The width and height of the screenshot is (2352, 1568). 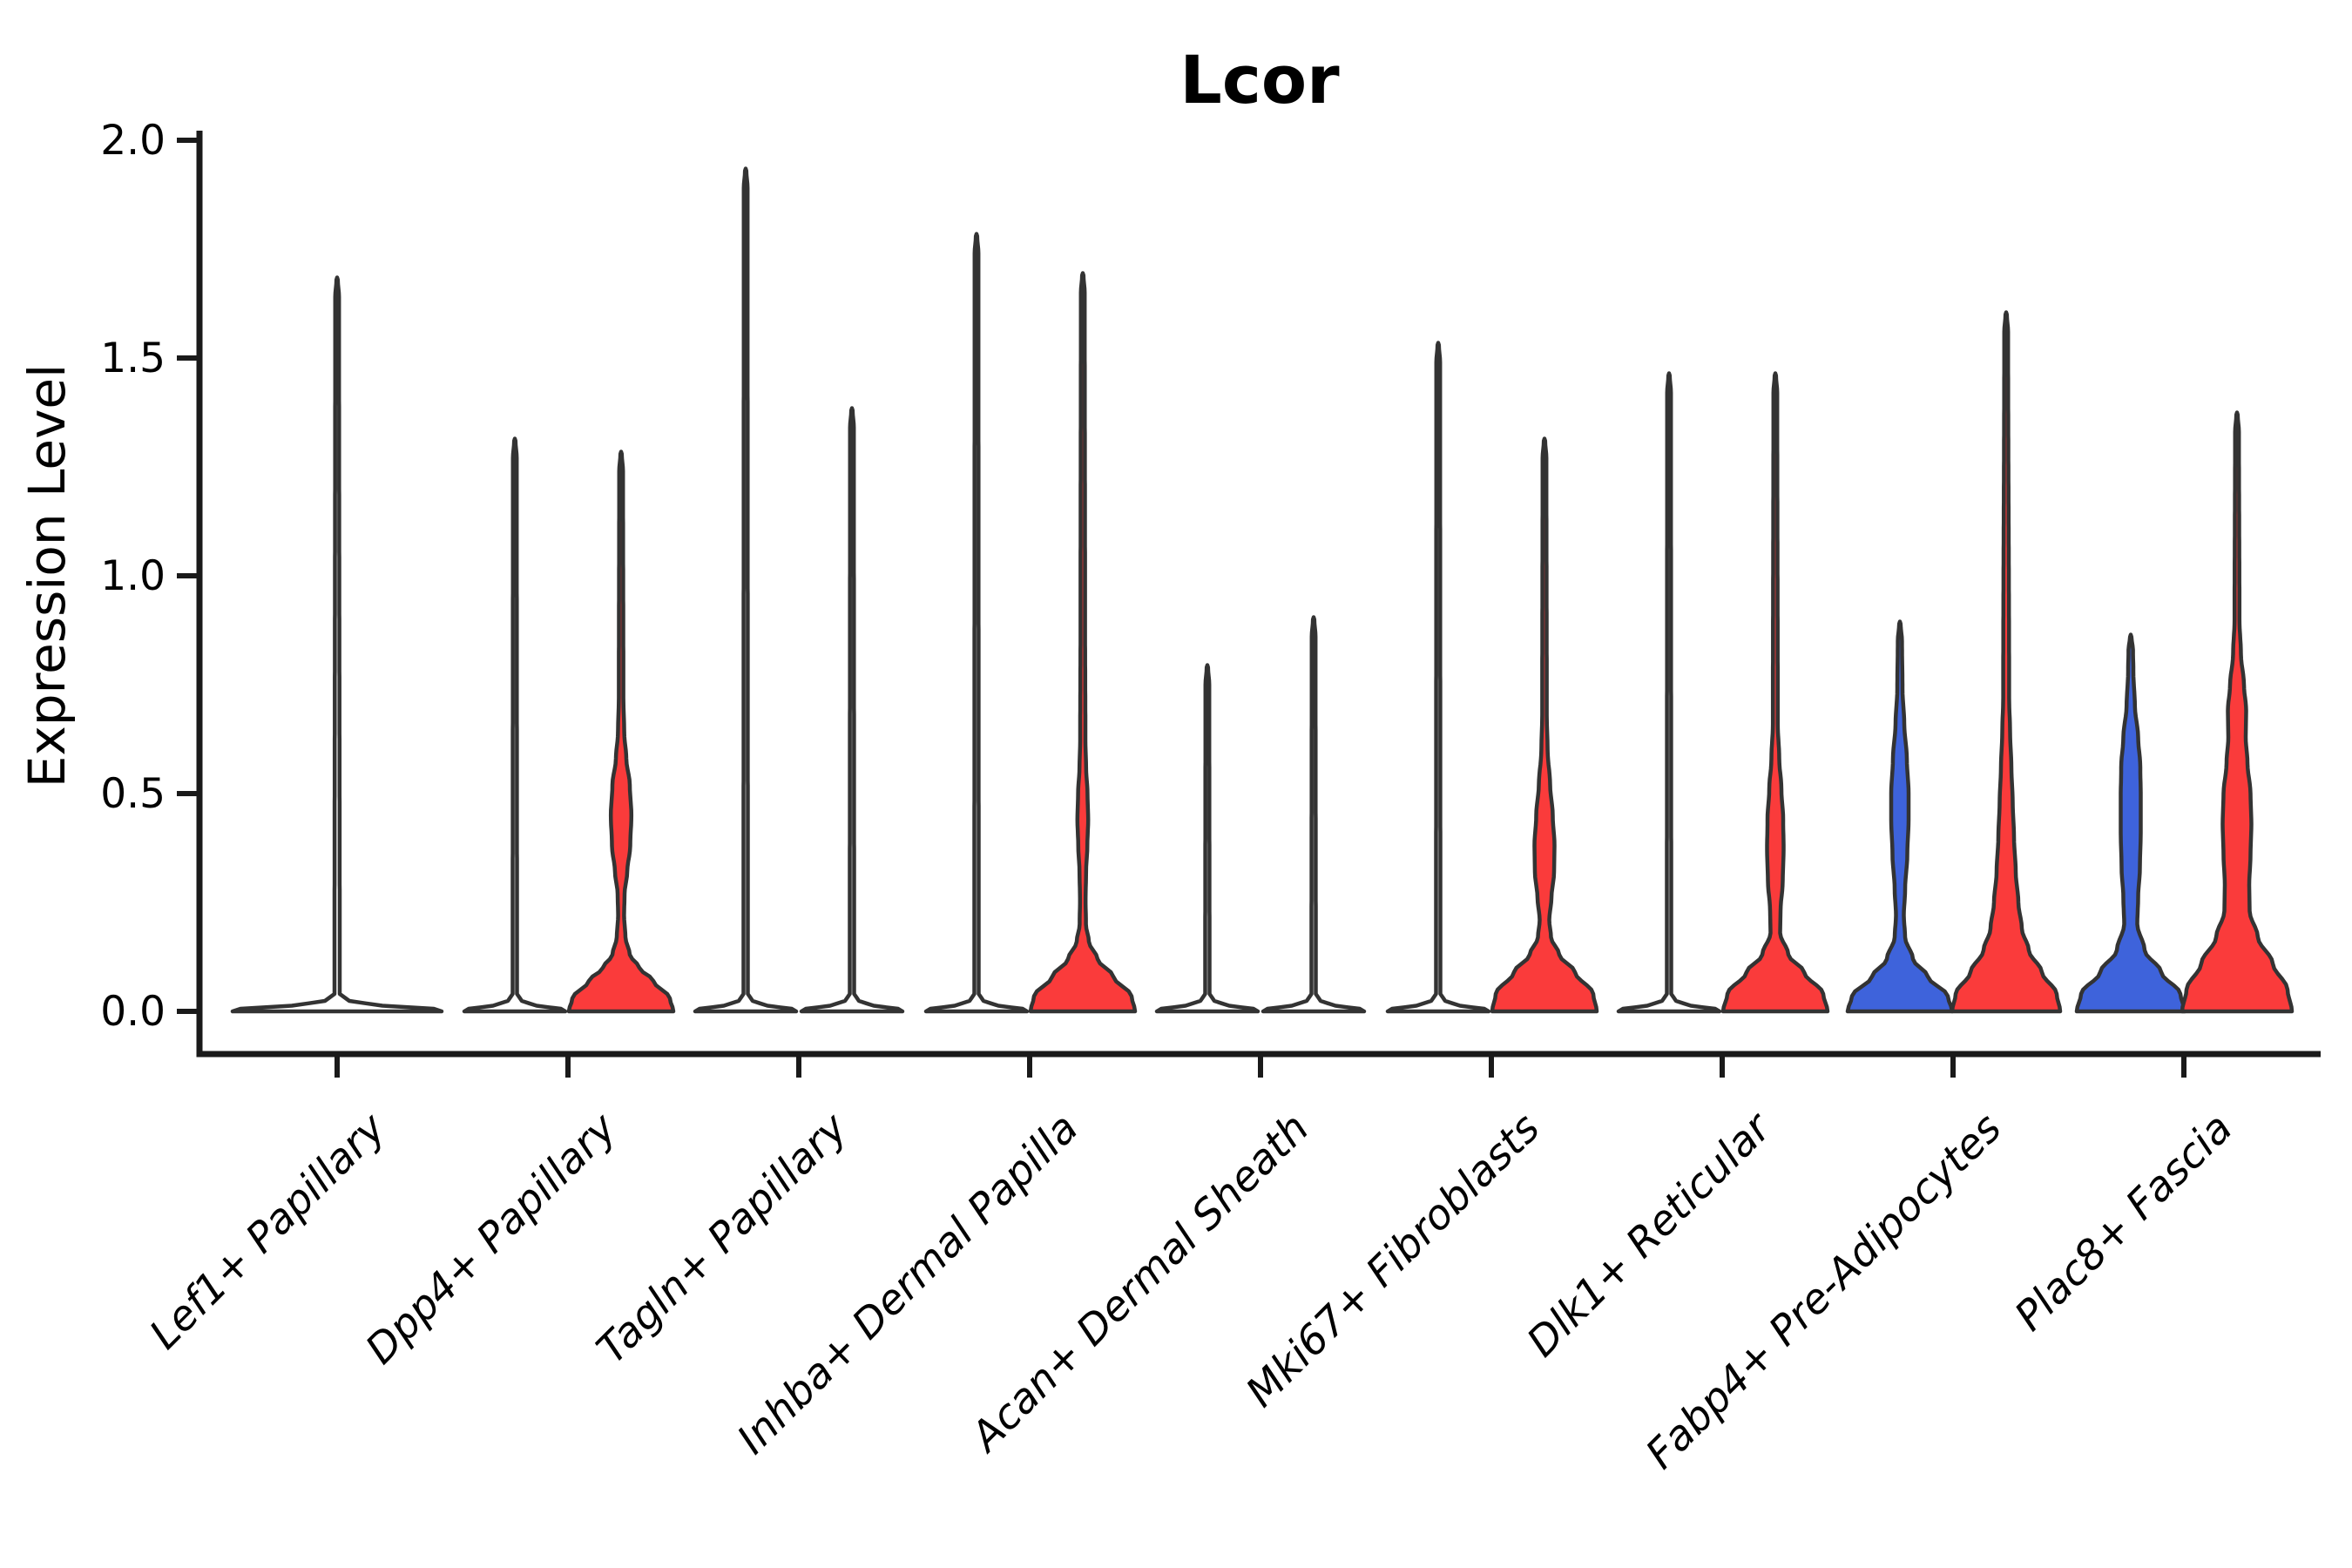 What do you see at coordinates (491, 1239) in the screenshot?
I see `x-tick-label: Dpp4+ Papillary` at bounding box center [491, 1239].